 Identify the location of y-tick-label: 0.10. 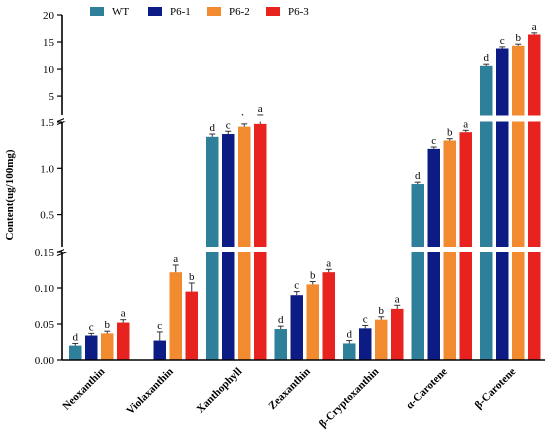
(45, 289).